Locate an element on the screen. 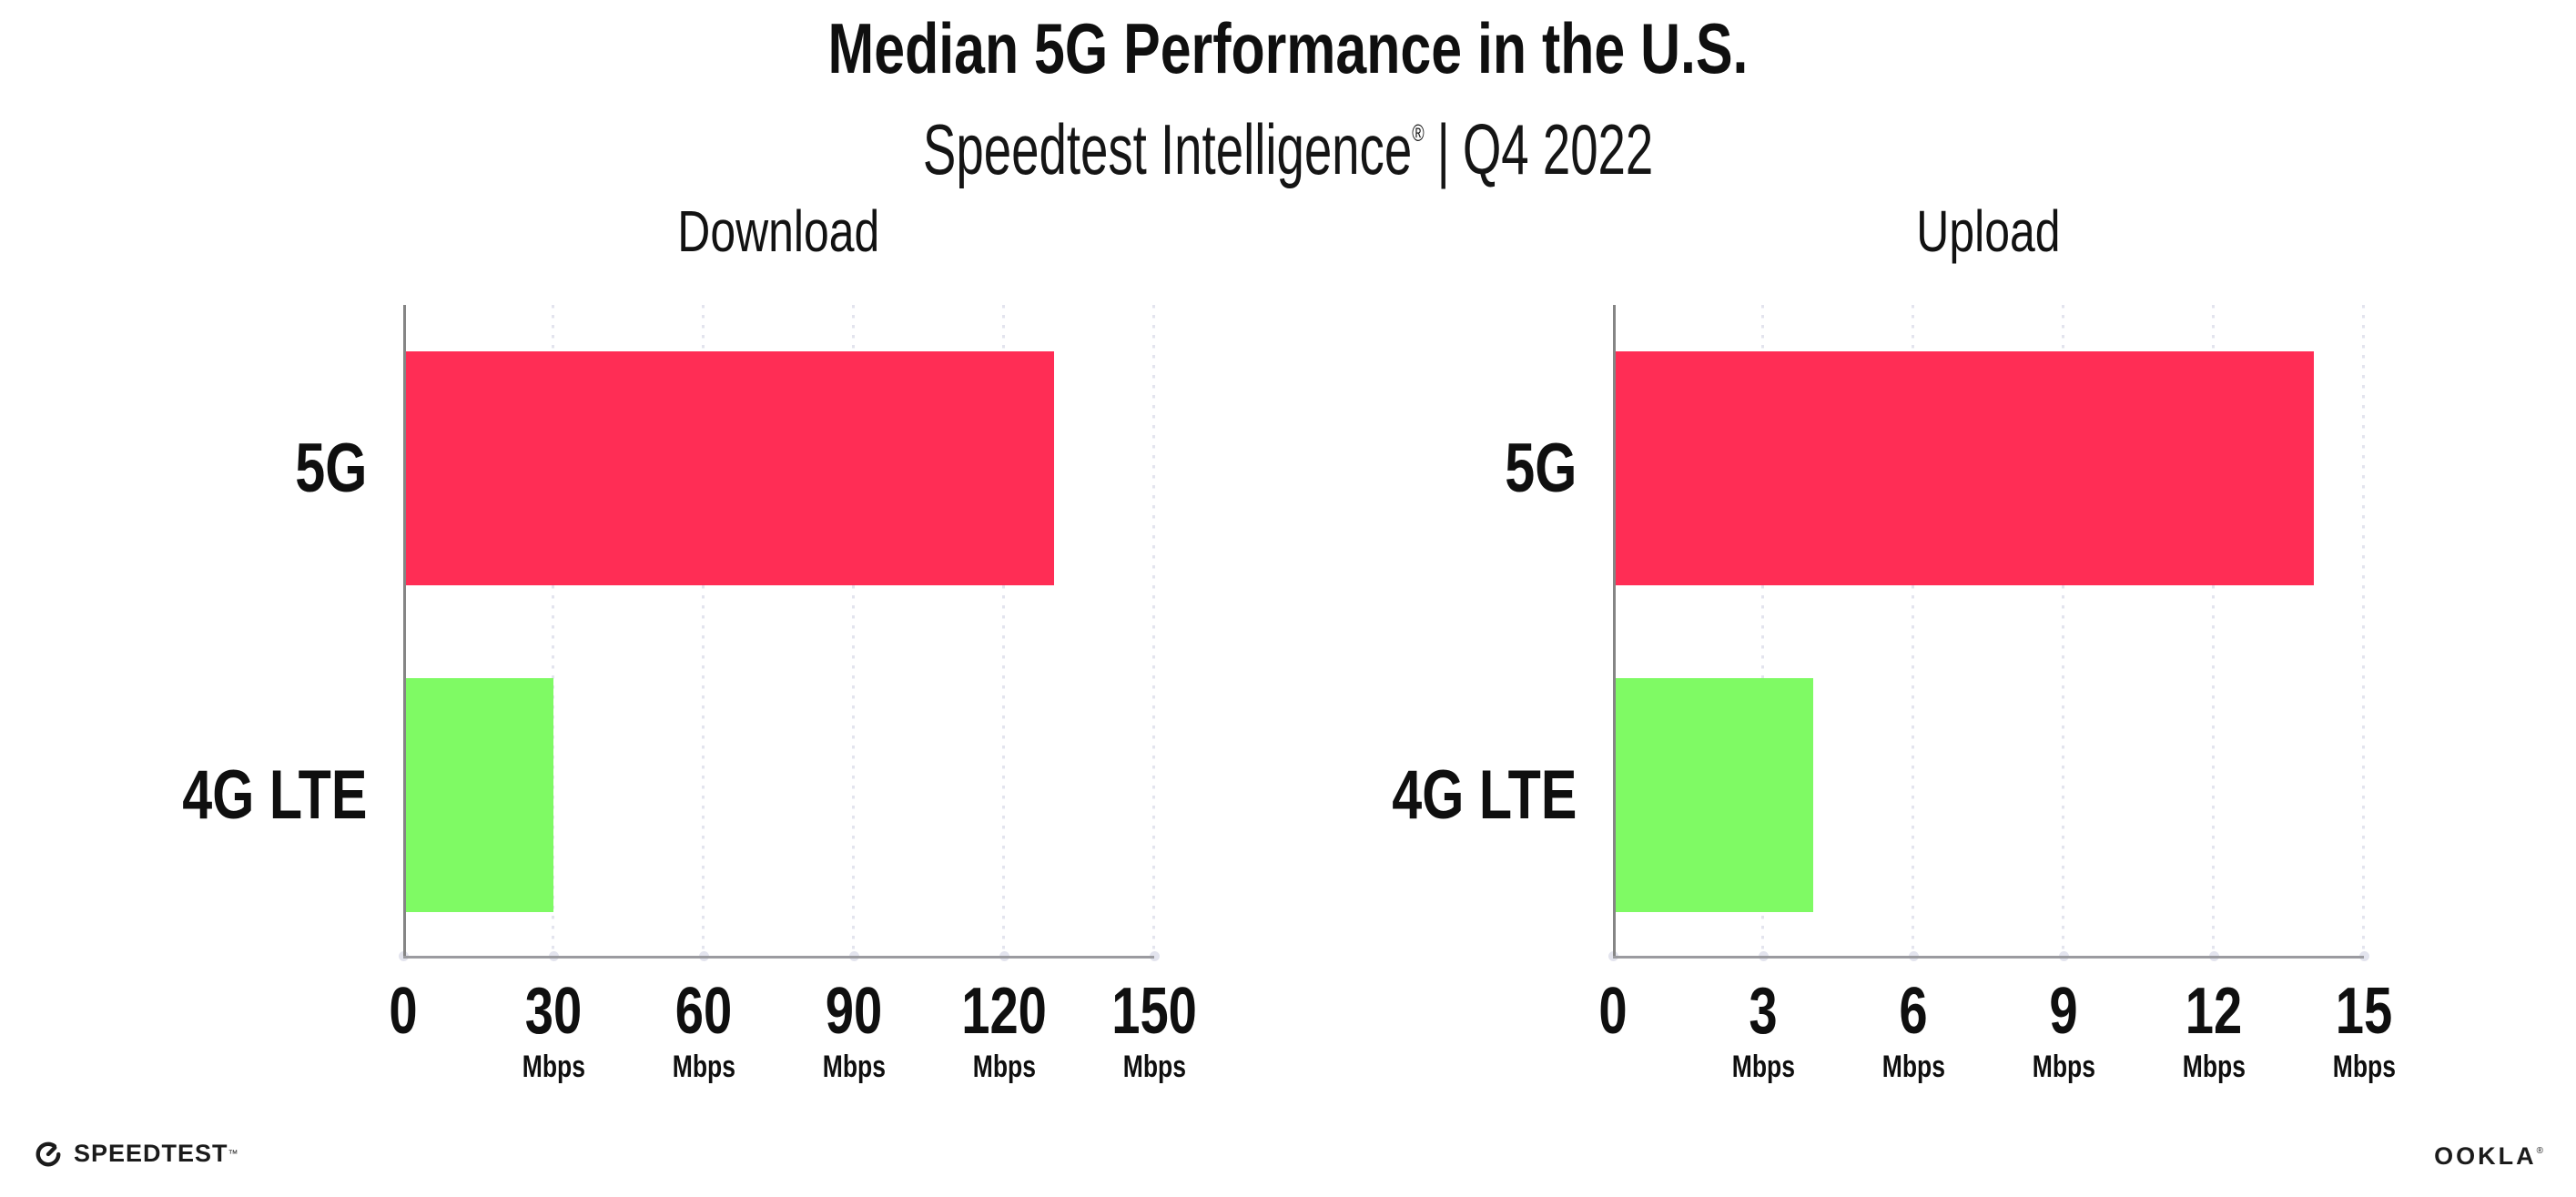 This screenshot has height=1197, width=2576. subtitle-period: Q4 2022 is located at coordinates (1558, 149).